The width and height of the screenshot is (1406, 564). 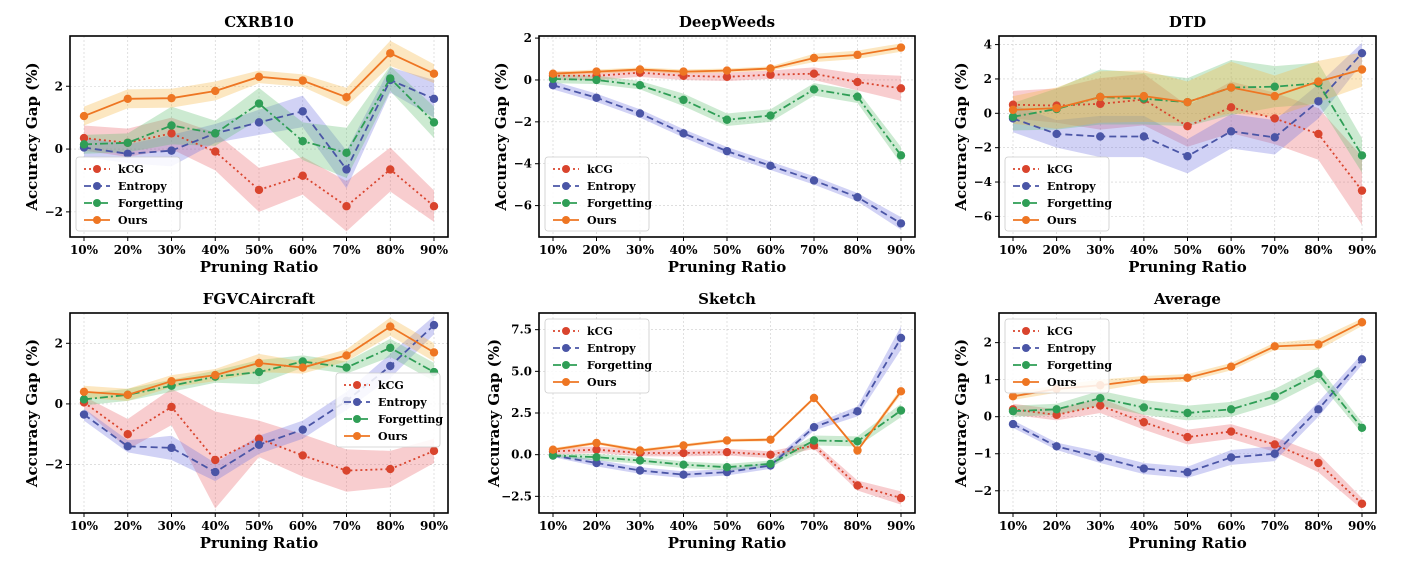 I want to click on legend-label-entropy: Entropy, so click(x=1071, y=348).